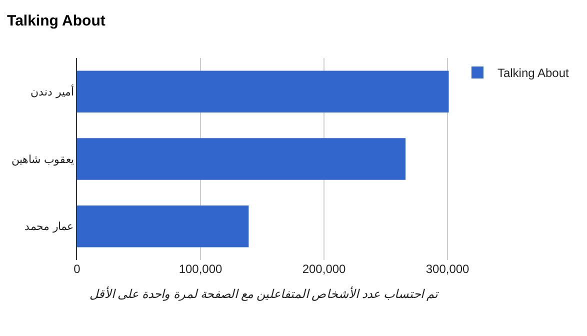  Describe the element at coordinates (56, 21) in the screenshot. I see `chart-title: Talking About` at that location.